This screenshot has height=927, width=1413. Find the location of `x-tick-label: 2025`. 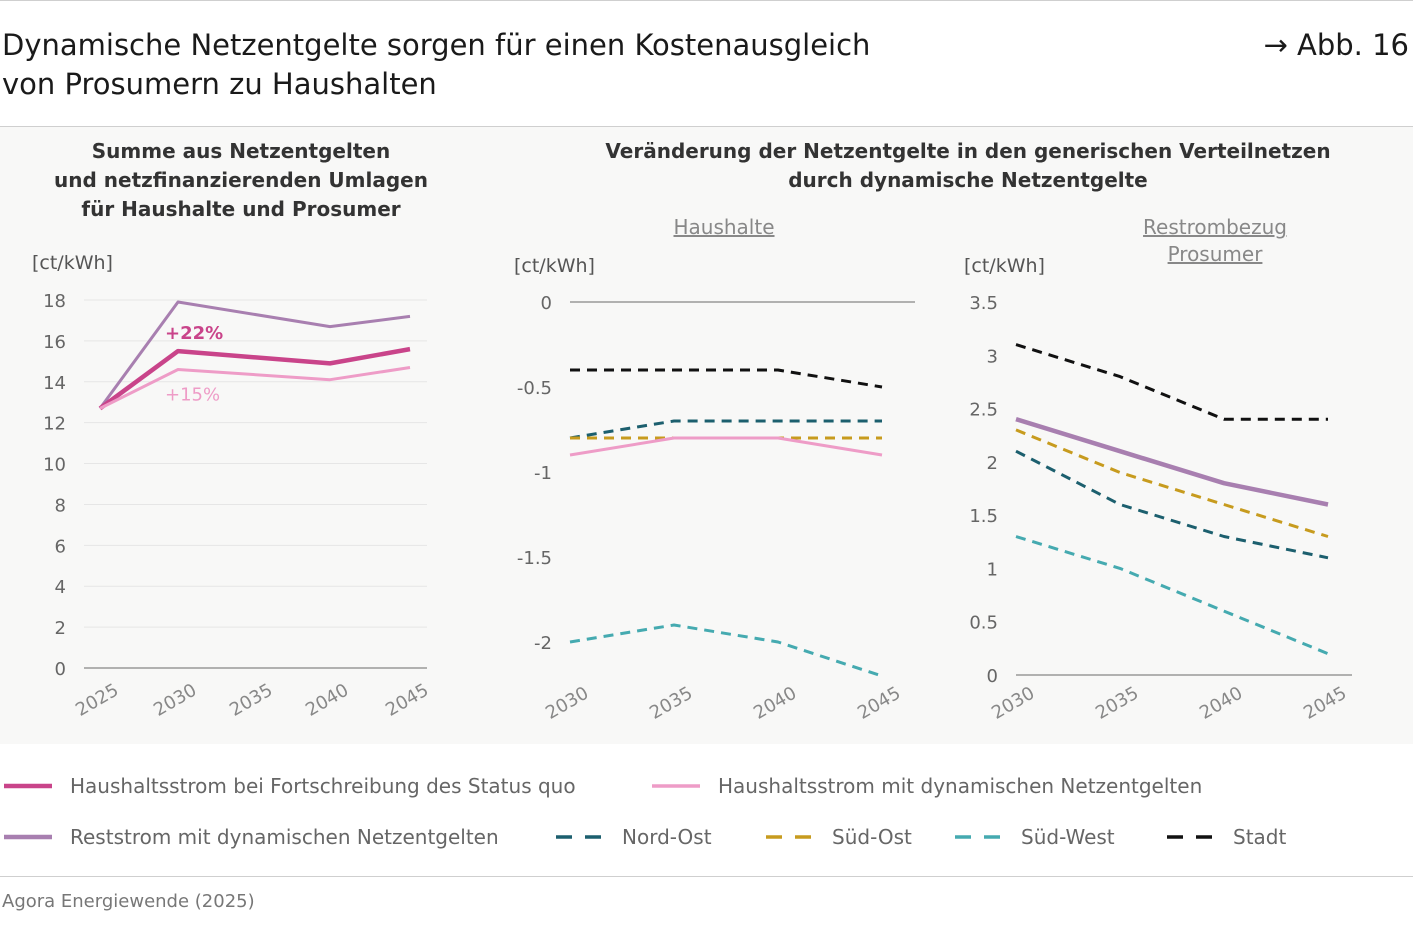

x-tick-label: 2025 is located at coordinates (97, 700).